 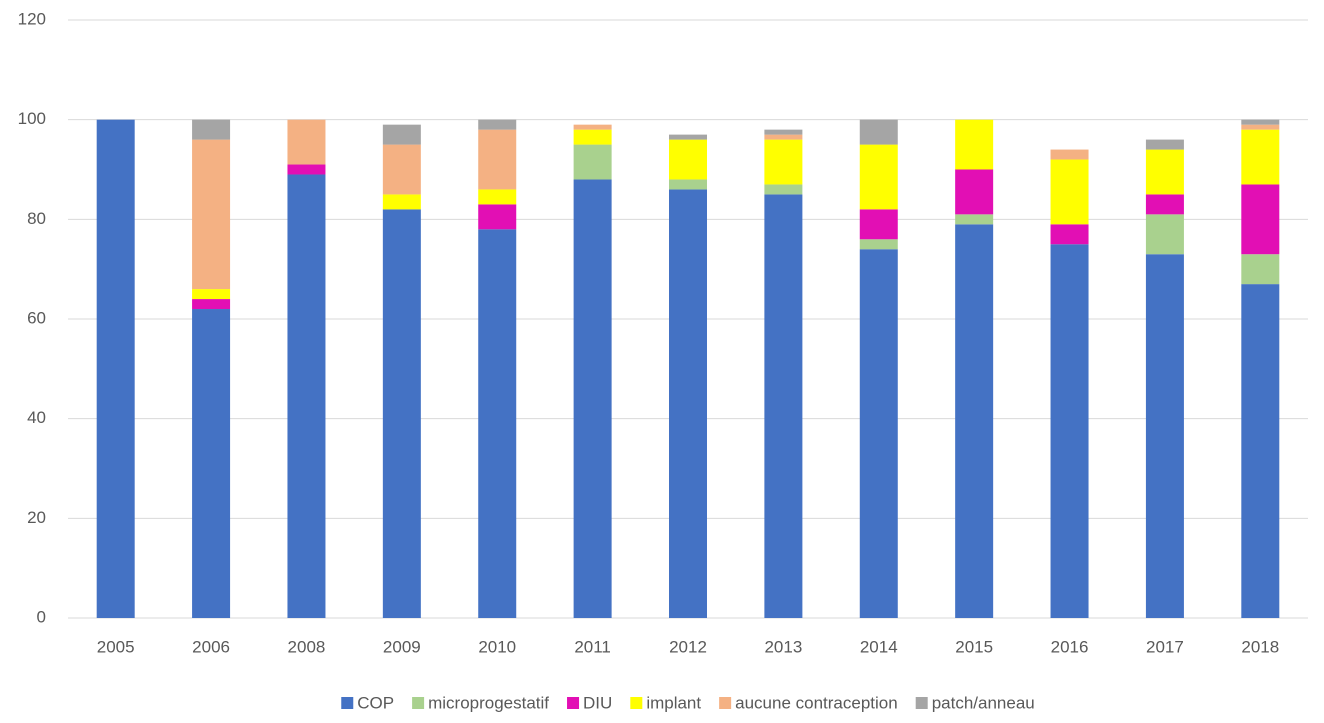 I want to click on x-tick-label: 2012, so click(x=688, y=646).